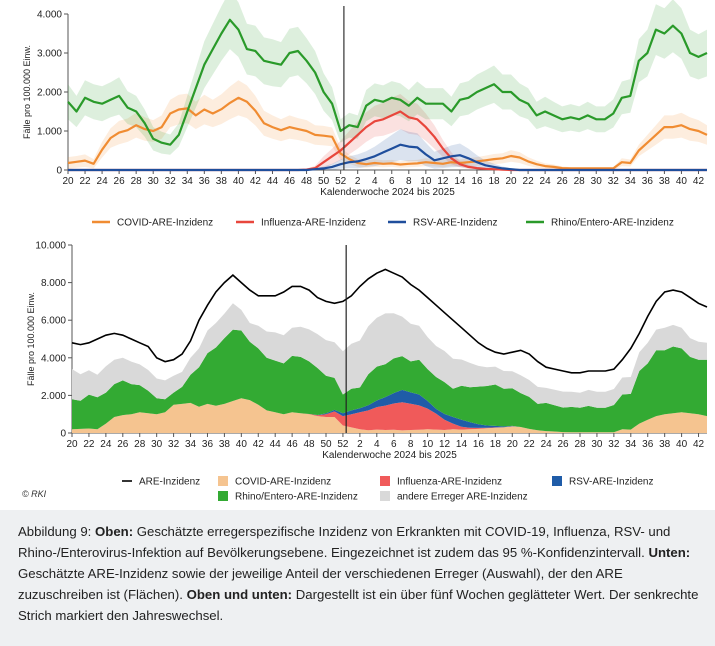 The image size is (715, 646). Describe the element at coordinates (239, 594) in the screenshot. I see `caption-both-label: Oben und unten:` at that location.